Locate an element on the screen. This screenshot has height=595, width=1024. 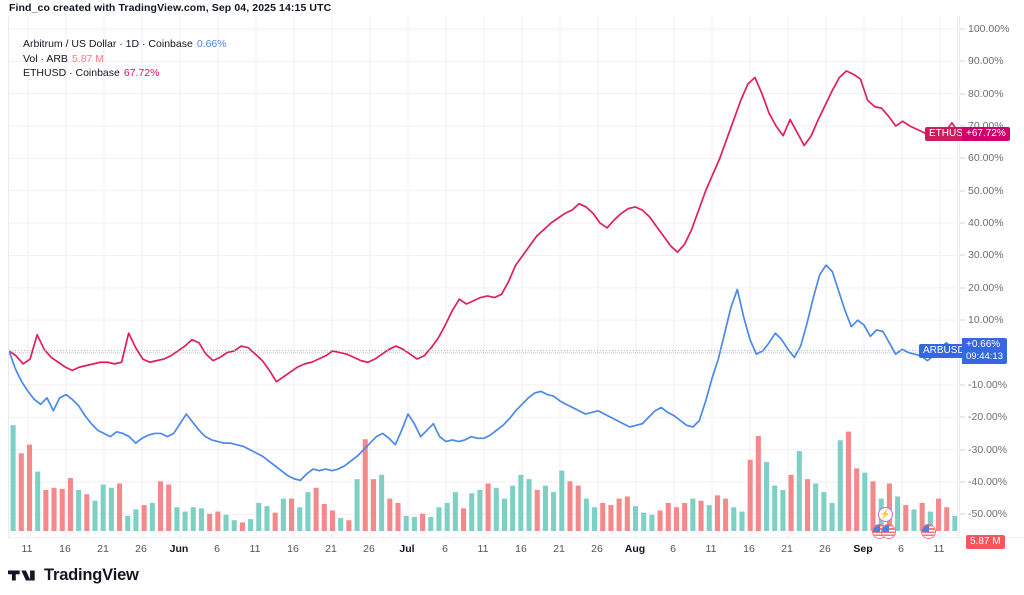
price-tick-label: 40.00% is located at coordinates (986, 223).